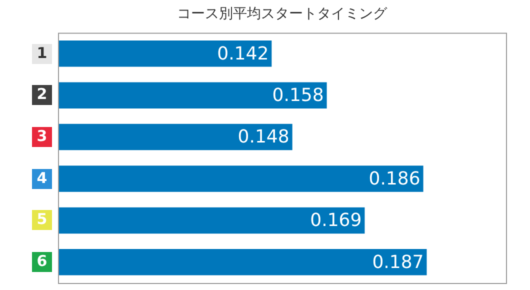  Describe the element at coordinates (298, 95) in the screenshot. I see `data-label: 0.158` at that location.